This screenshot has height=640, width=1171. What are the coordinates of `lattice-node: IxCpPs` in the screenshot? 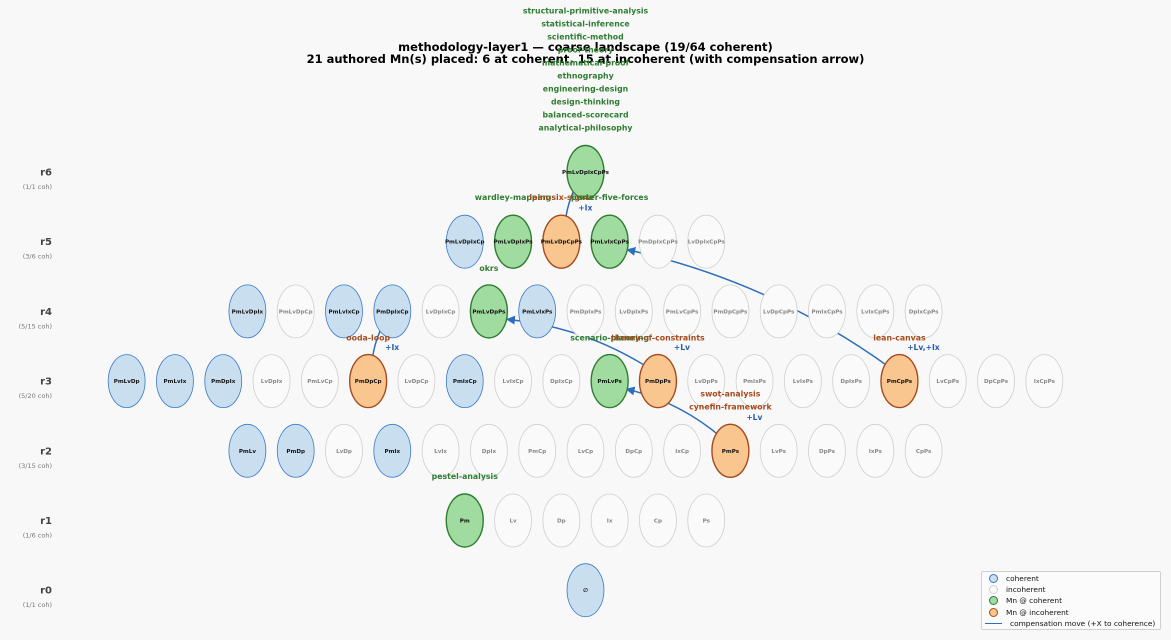 It's located at (1044, 381).